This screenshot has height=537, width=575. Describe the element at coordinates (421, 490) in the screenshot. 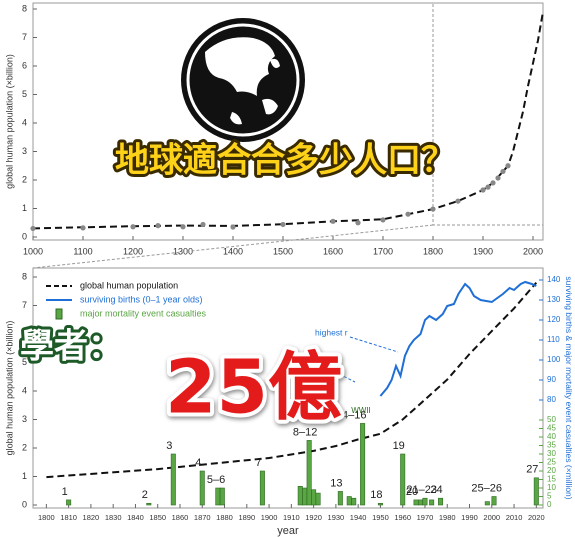

I see `event-label: 21–23` at that location.